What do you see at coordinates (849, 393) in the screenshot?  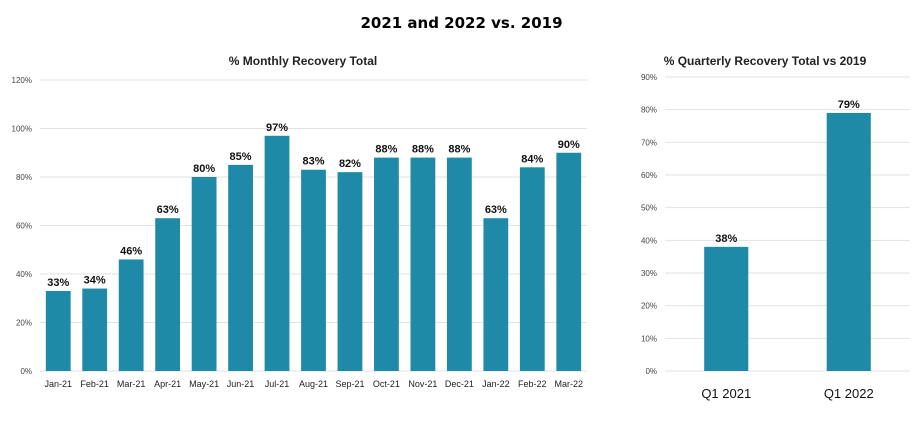 I see `x-tick-label: Q1 2022` at bounding box center [849, 393].